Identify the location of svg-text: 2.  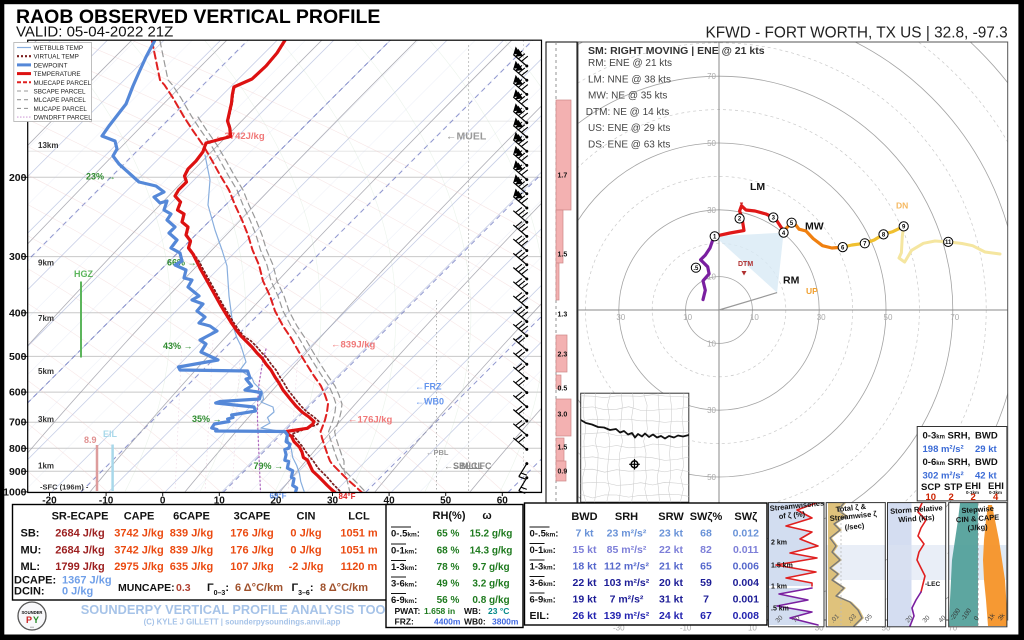
(951, 497).